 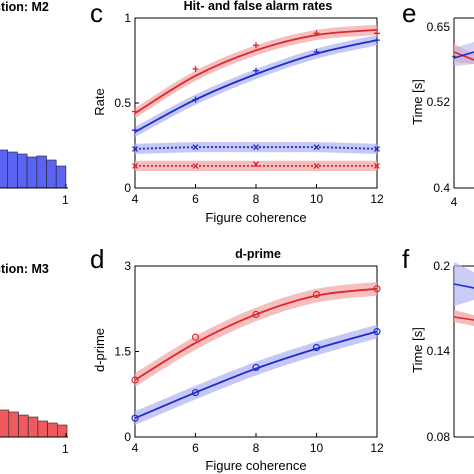 I want to click on panel-d-ytick-label-2: 3, so click(x=127, y=266).